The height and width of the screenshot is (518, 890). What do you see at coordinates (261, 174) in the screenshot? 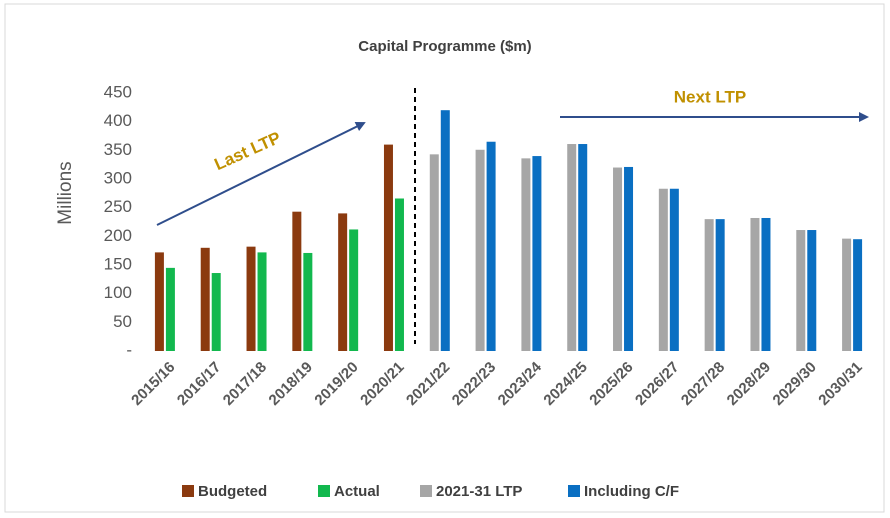
I see `arrow` at bounding box center [261, 174].